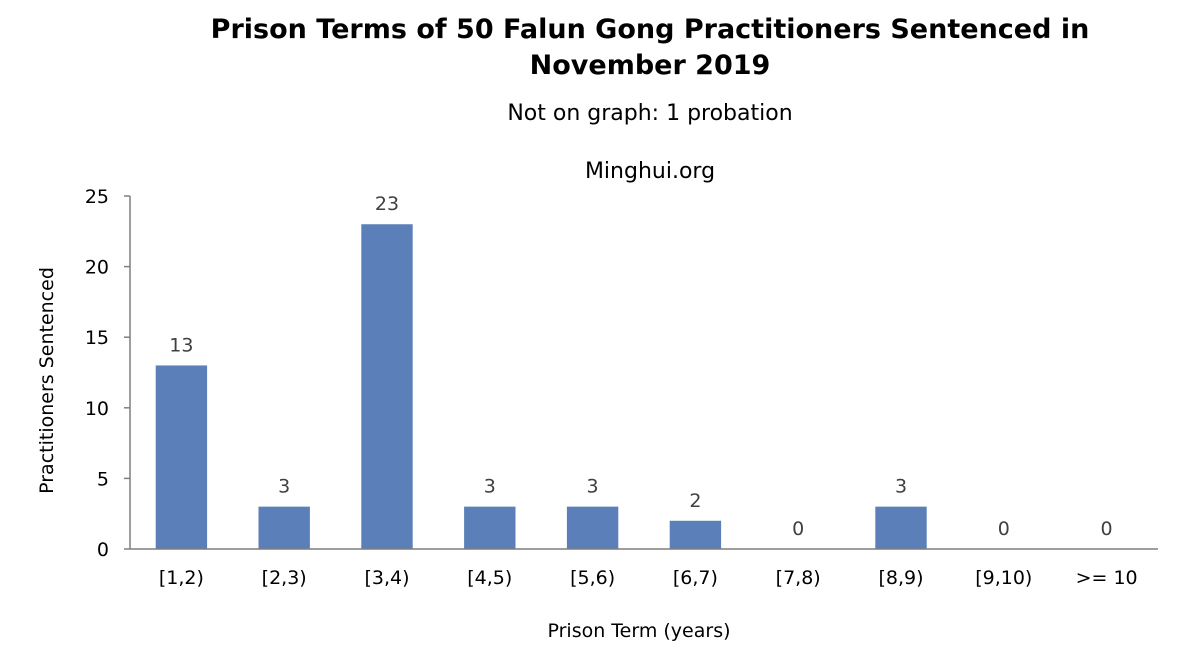  Describe the element at coordinates (97, 197) in the screenshot. I see `y-tick-label: 25` at that location.